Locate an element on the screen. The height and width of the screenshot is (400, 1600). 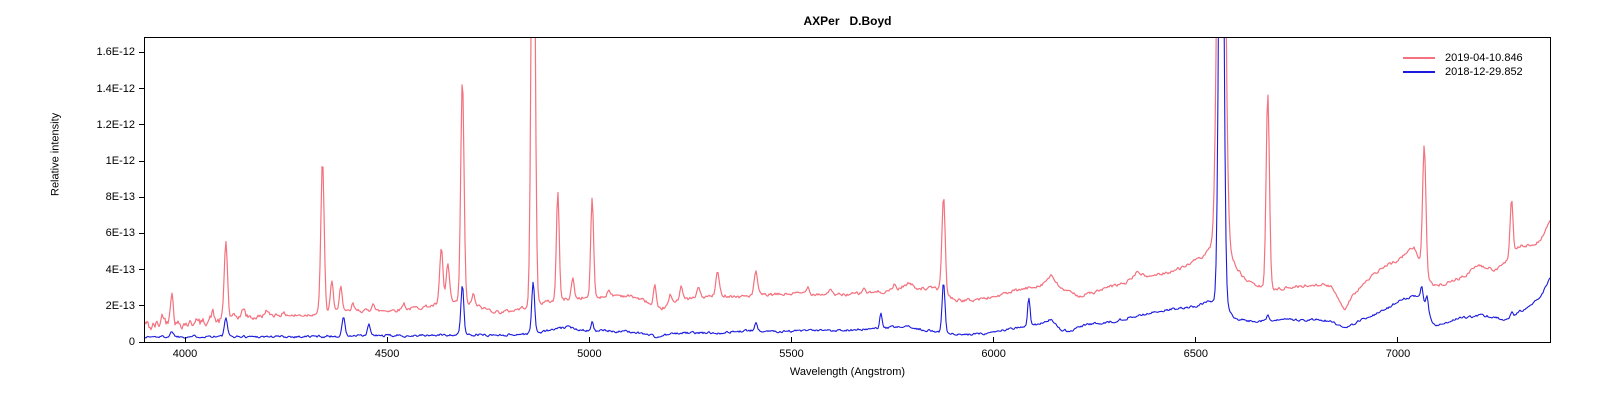
y-tick-label: 1E-12 is located at coordinates (120, 161).